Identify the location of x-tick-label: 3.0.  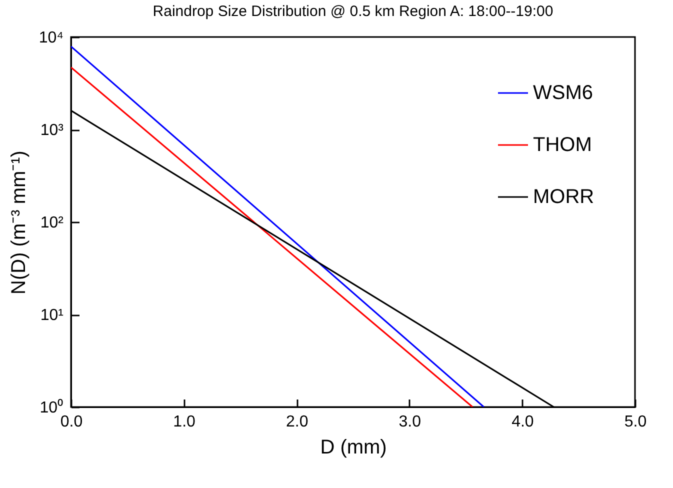
(410, 422).